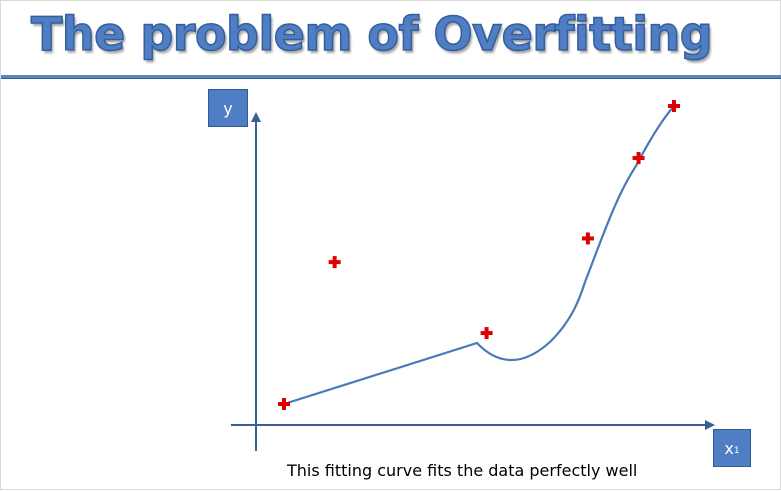  I want to click on y-axis-label-text: y, so click(228, 108).